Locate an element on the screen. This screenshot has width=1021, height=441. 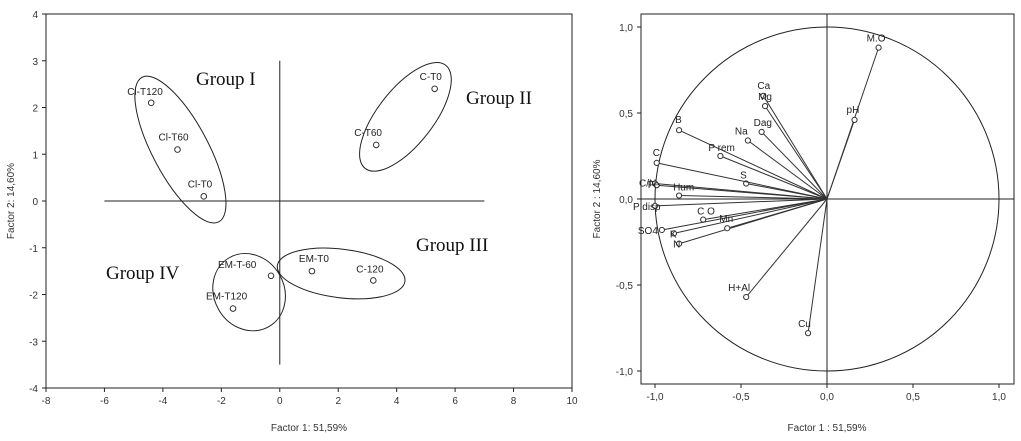
scores-x-axis-label: Factor 1: 51,59% is located at coordinates (309, 428).